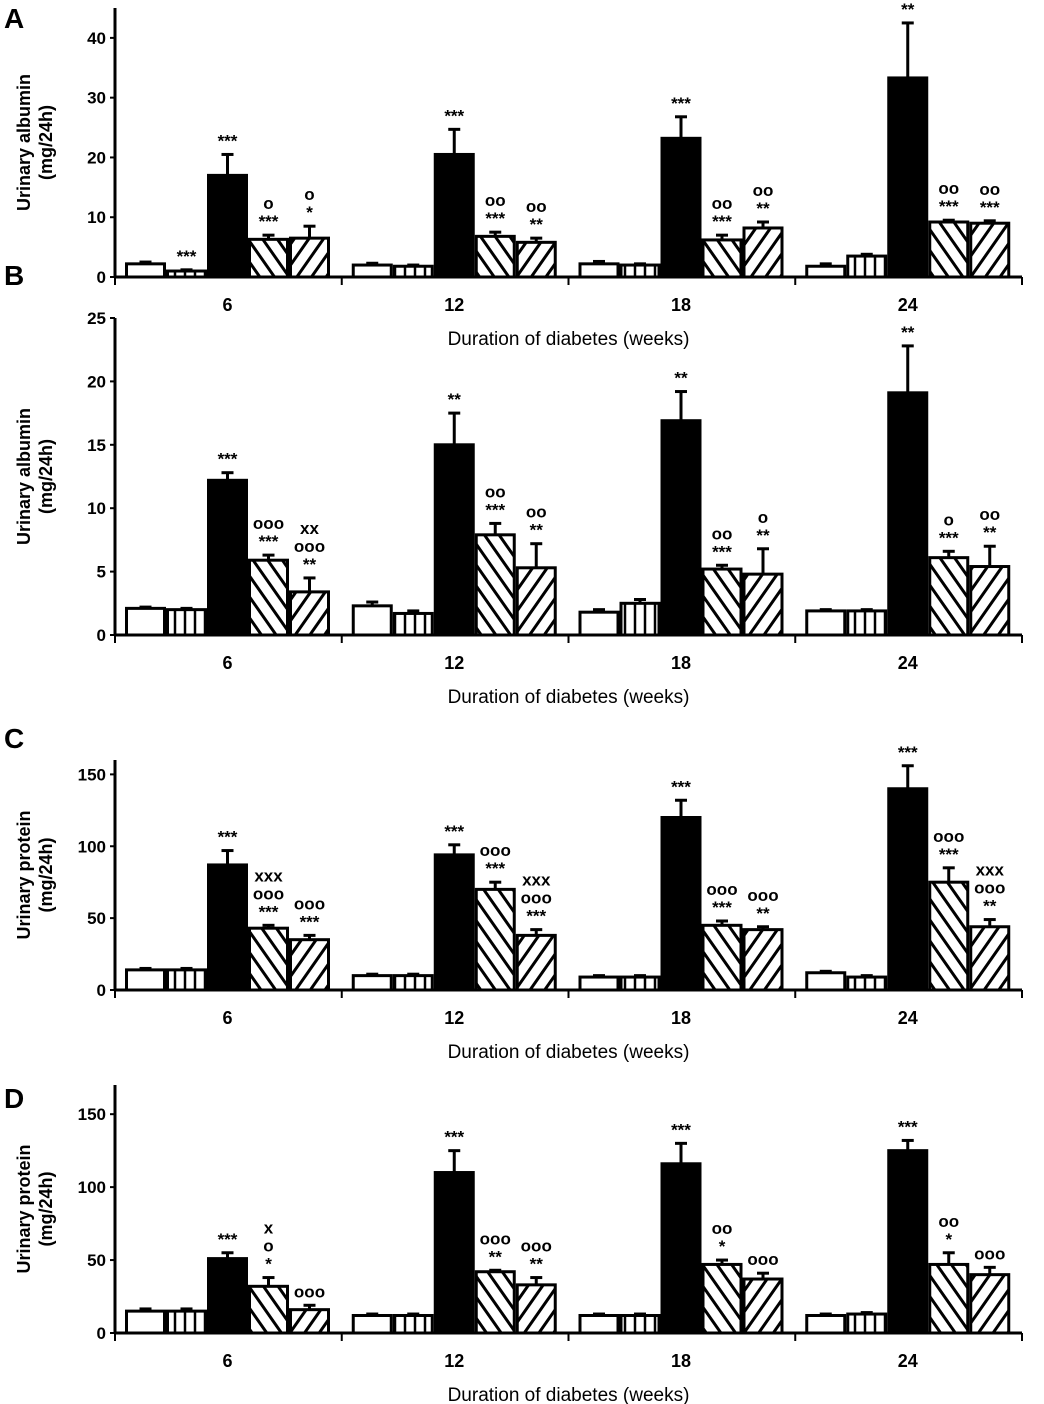  I want to click on significance-annotation: o, so click(268, 1246).